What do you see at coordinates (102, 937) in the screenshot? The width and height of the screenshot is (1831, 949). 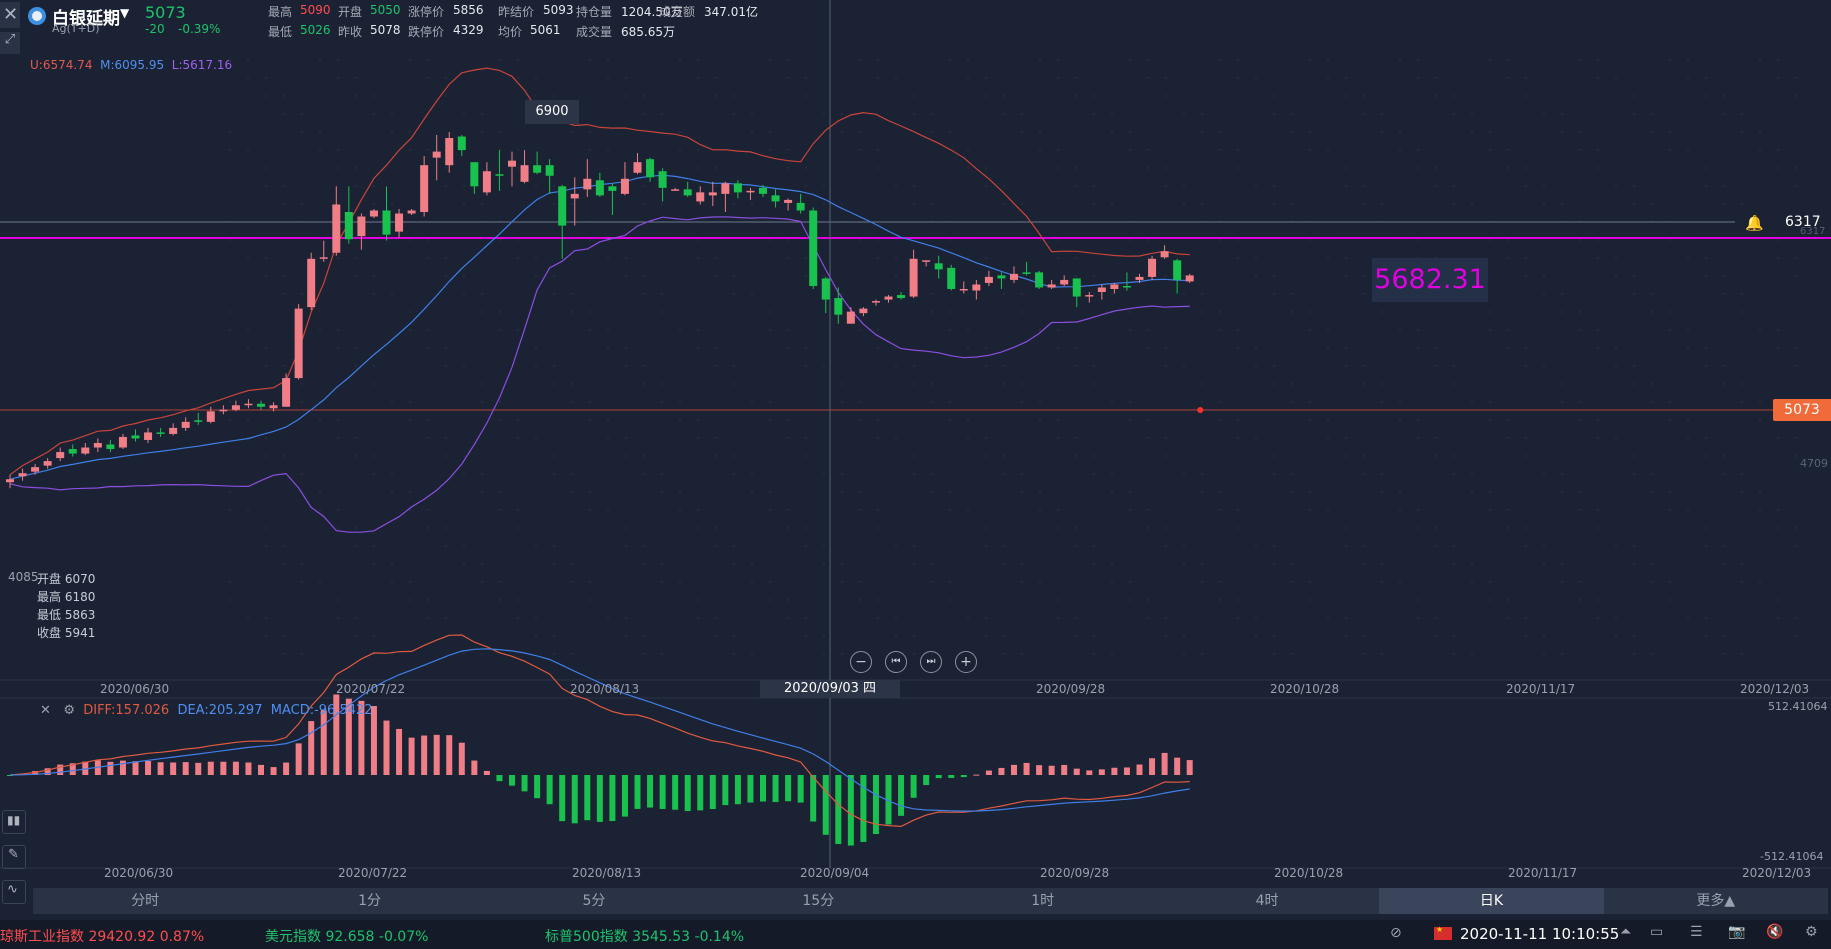 I see `ticker-item: 琼斯工业指数 29420.92 0.87%` at bounding box center [102, 937].